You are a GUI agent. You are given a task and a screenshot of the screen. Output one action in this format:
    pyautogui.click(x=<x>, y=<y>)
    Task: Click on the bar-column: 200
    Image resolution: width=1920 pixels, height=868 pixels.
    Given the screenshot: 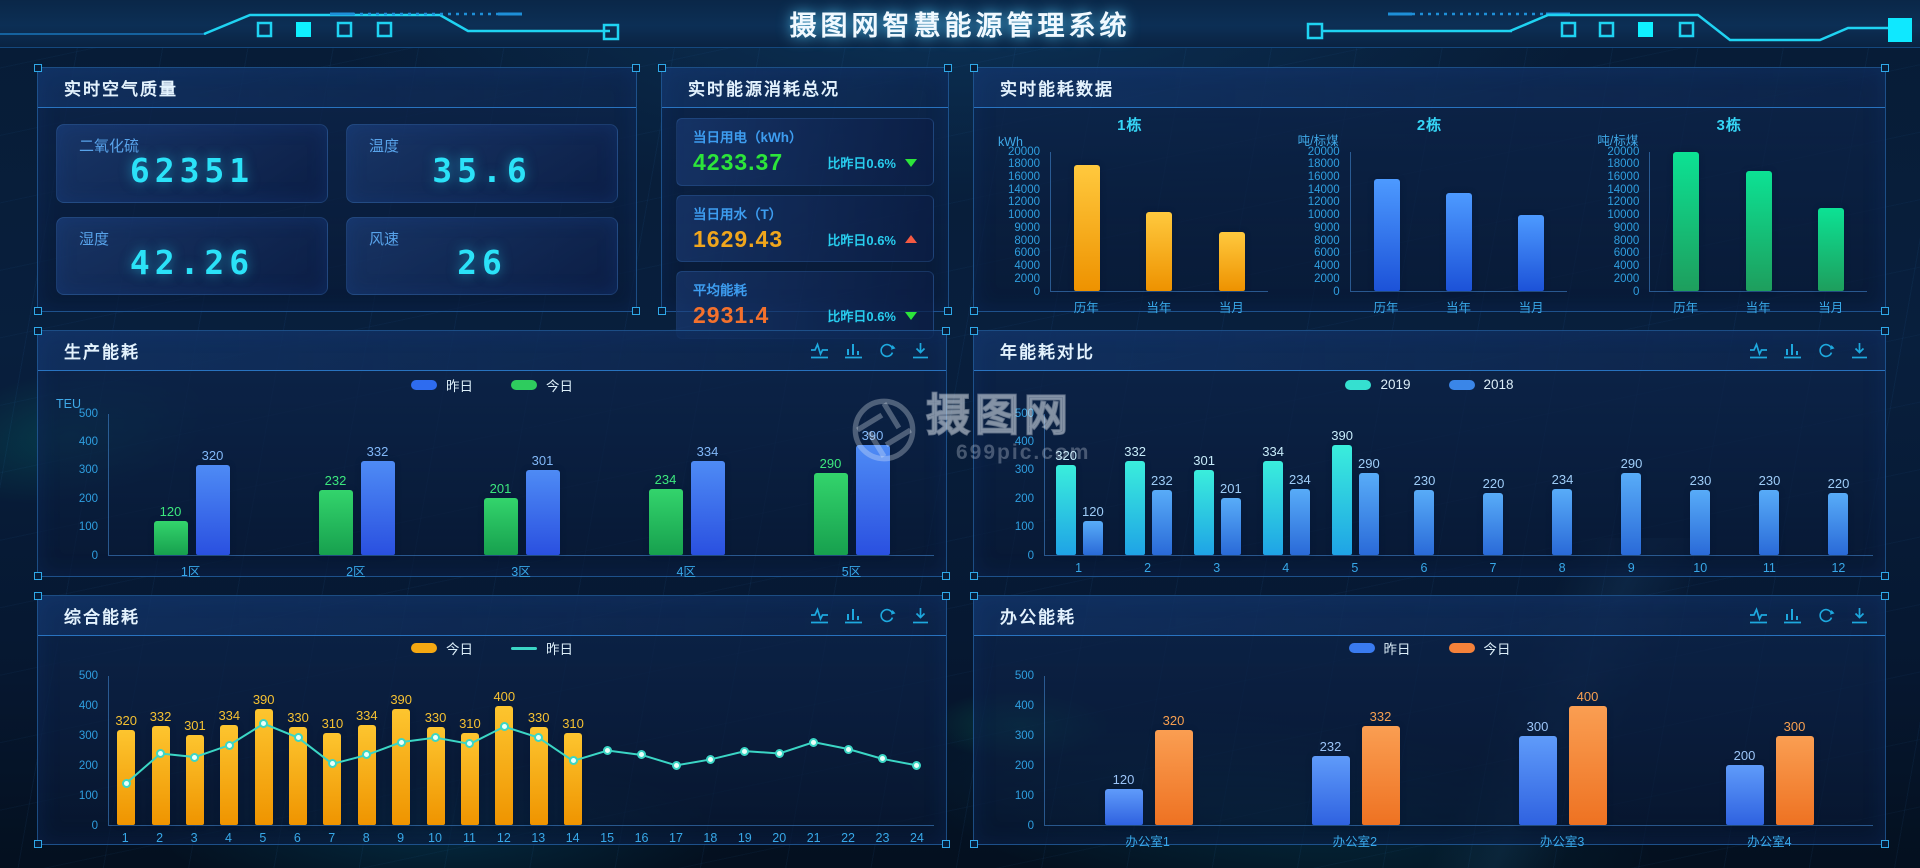 What is the action you would take?
    pyautogui.click(x=1744, y=750)
    